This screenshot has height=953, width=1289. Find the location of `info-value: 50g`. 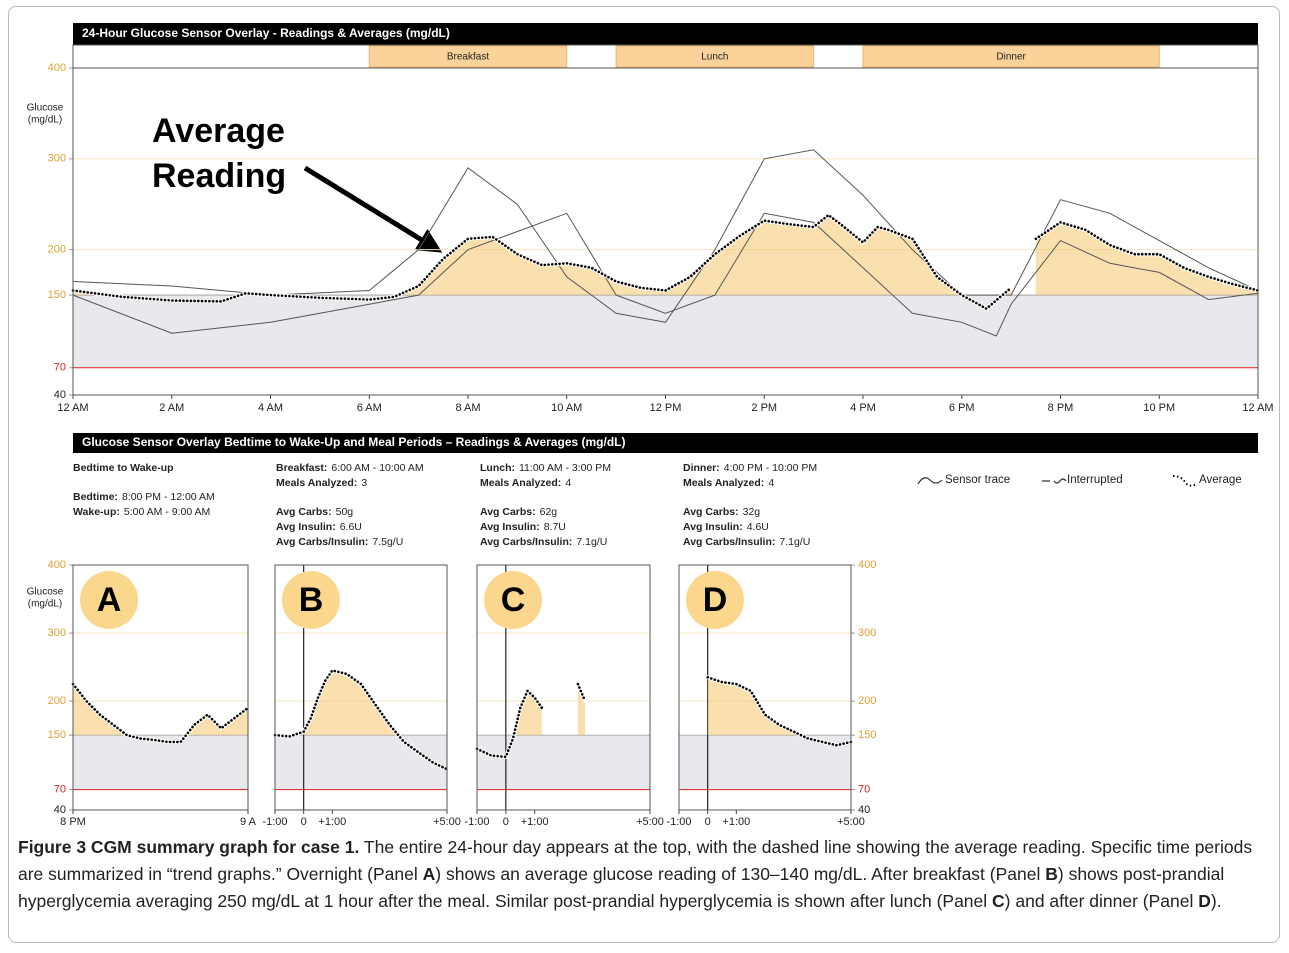

info-value: 50g is located at coordinates (345, 512).